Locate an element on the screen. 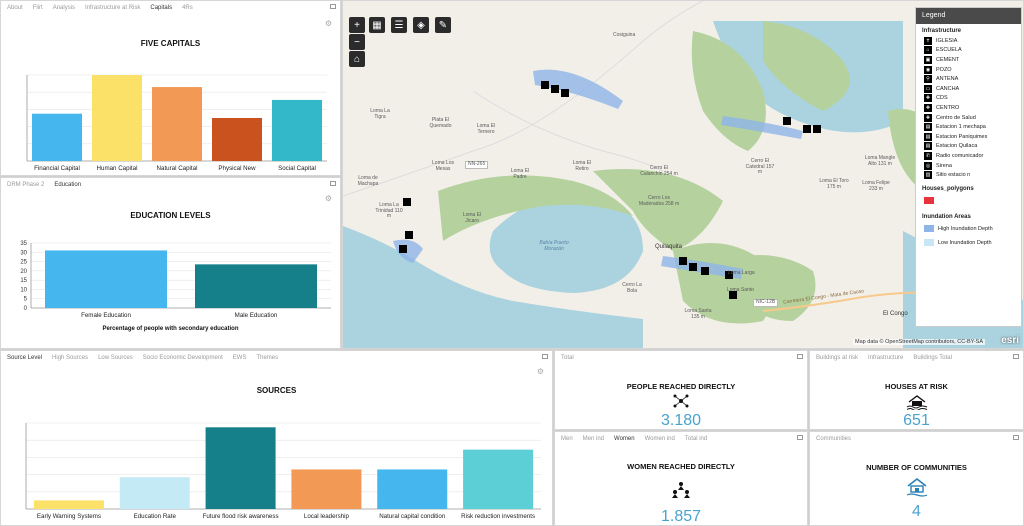 This screenshot has width=1024, height=526. map-label: Cerro La Bola is located at coordinates (632, 288).